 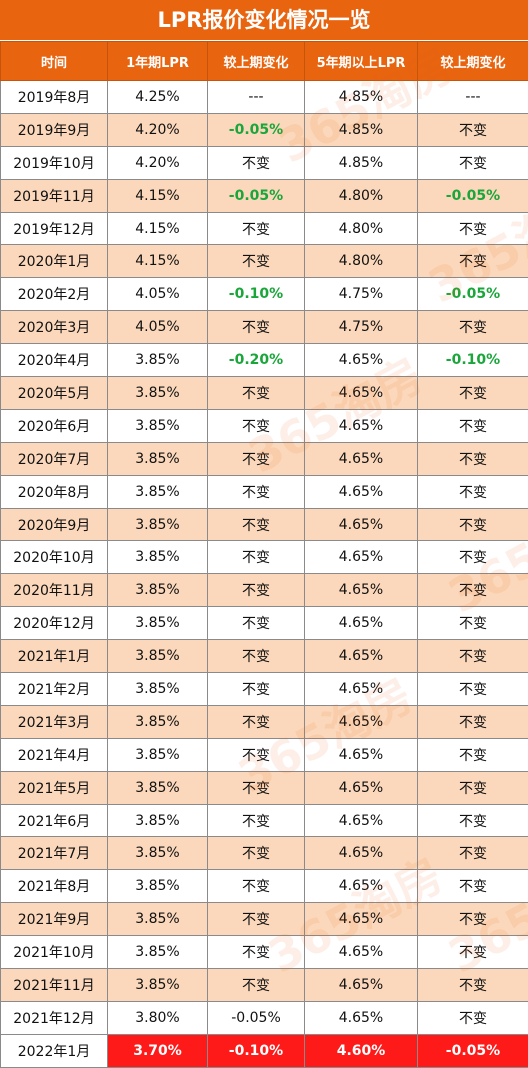 What do you see at coordinates (256, 61) in the screenshot?
I see `header-change-1y: 较上期变化` at bounding box center [256, 61].